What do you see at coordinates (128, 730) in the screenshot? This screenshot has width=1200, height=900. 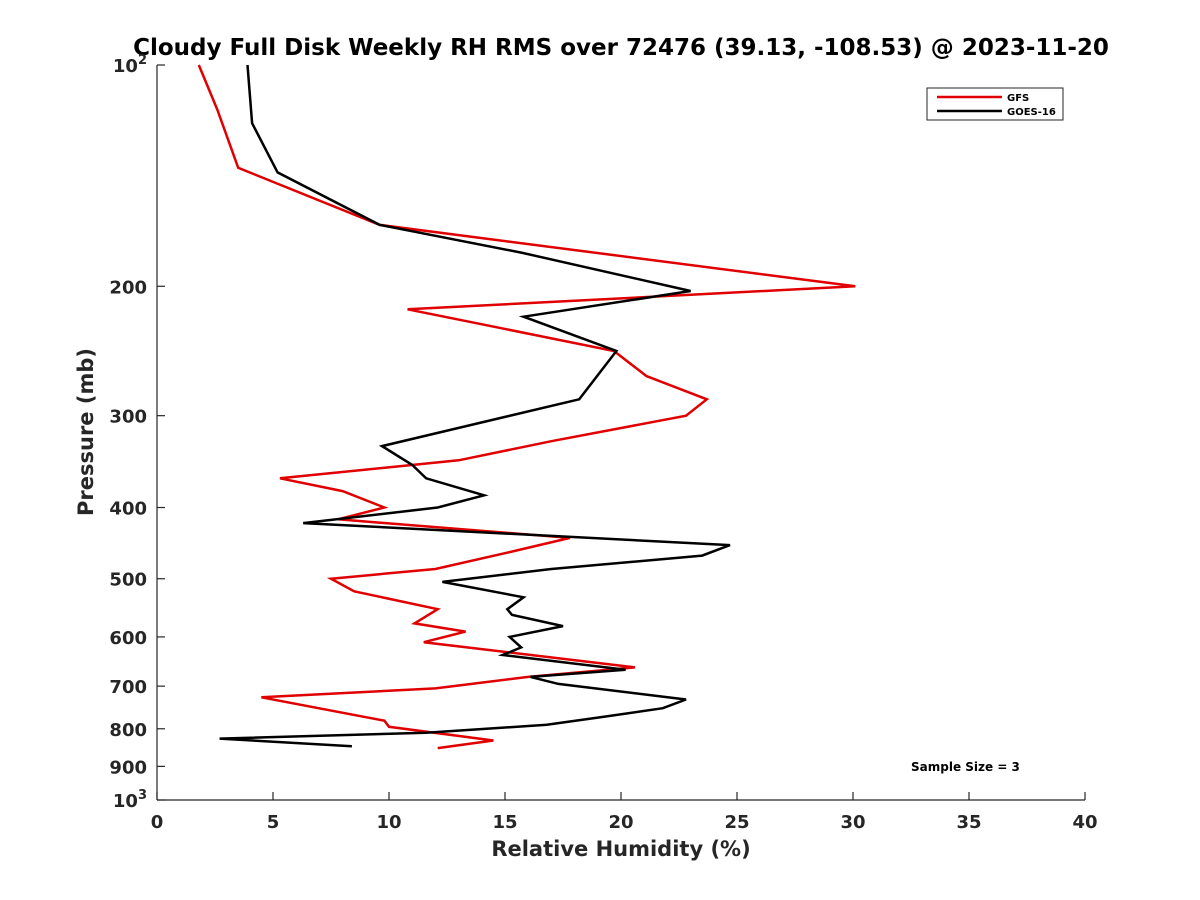 I see `y-tick-label: 800` at bounding box center [128, 730].